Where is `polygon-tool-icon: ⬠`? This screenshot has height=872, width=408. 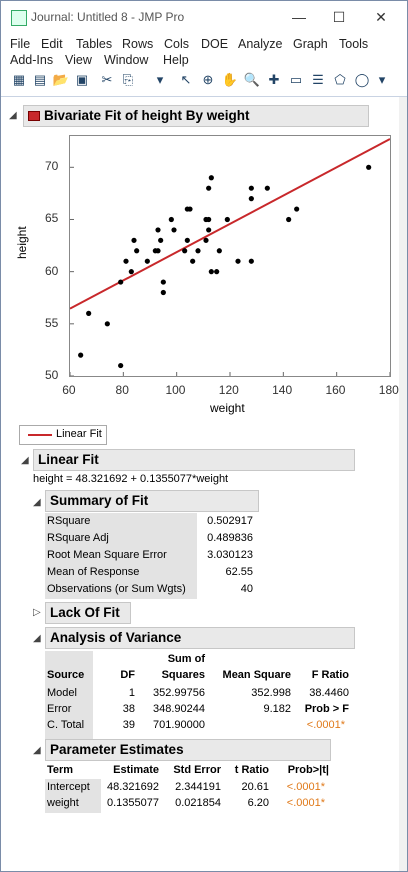
polygon-tool-icon: ⬠ is located at coordinates (340, 79).